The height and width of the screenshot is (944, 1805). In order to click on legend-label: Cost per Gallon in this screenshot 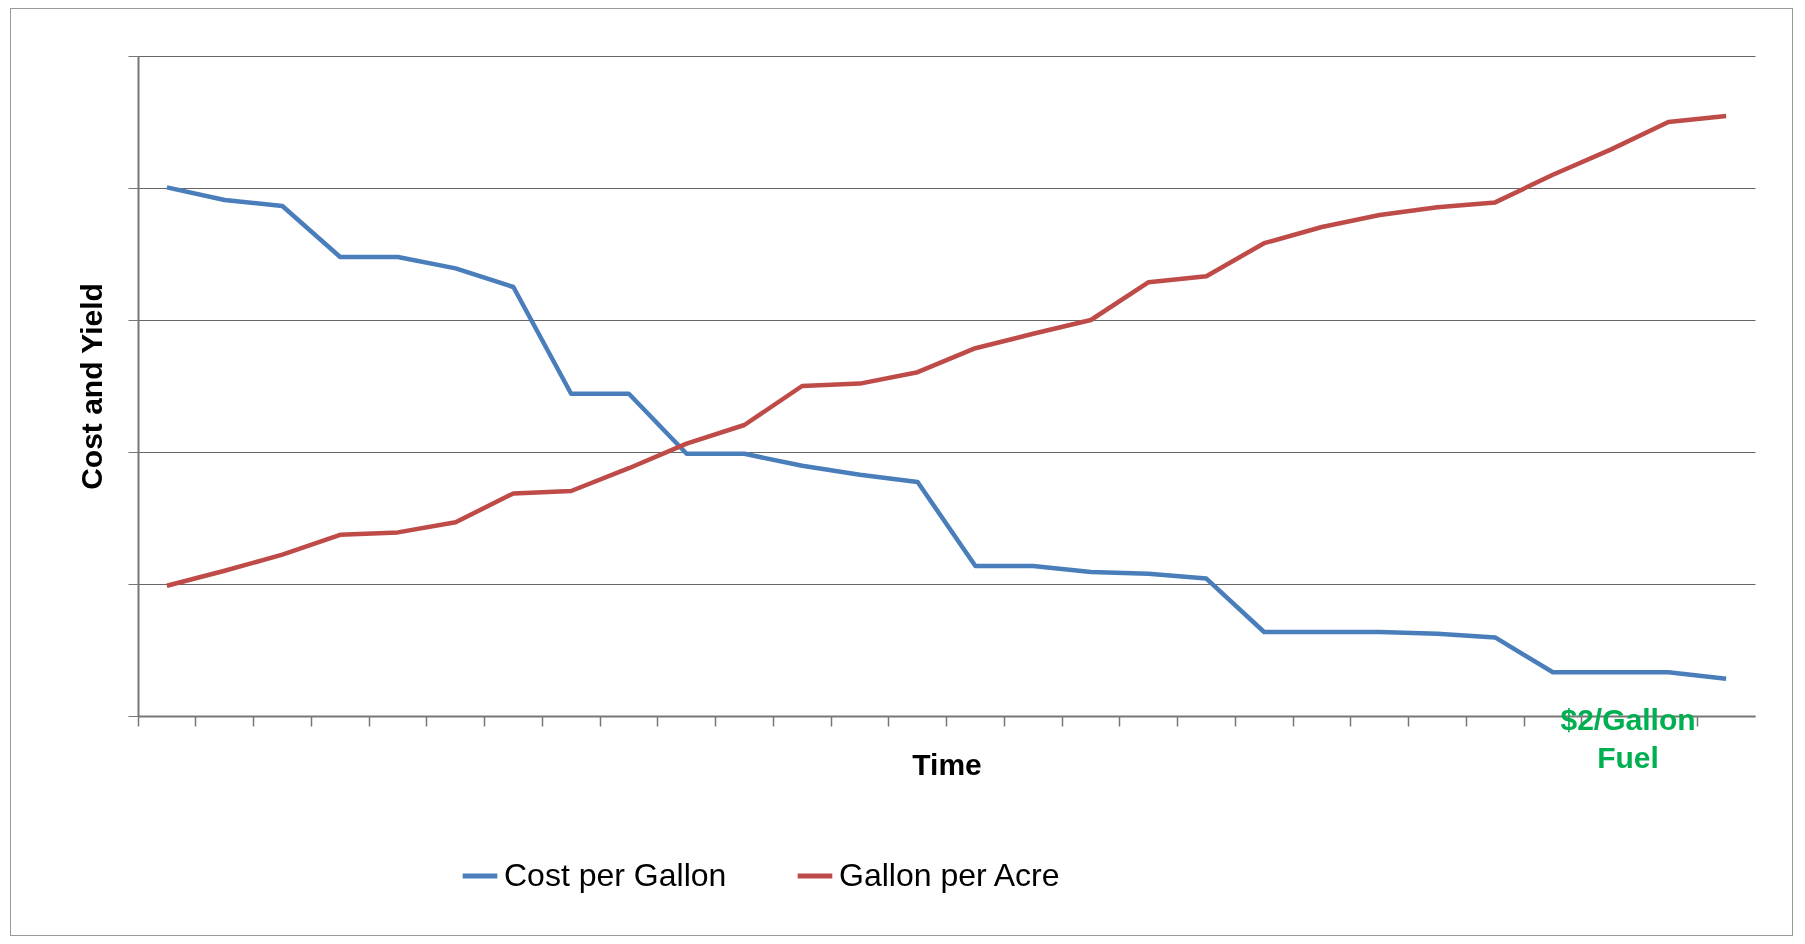, I will do `click(615, 875)`.